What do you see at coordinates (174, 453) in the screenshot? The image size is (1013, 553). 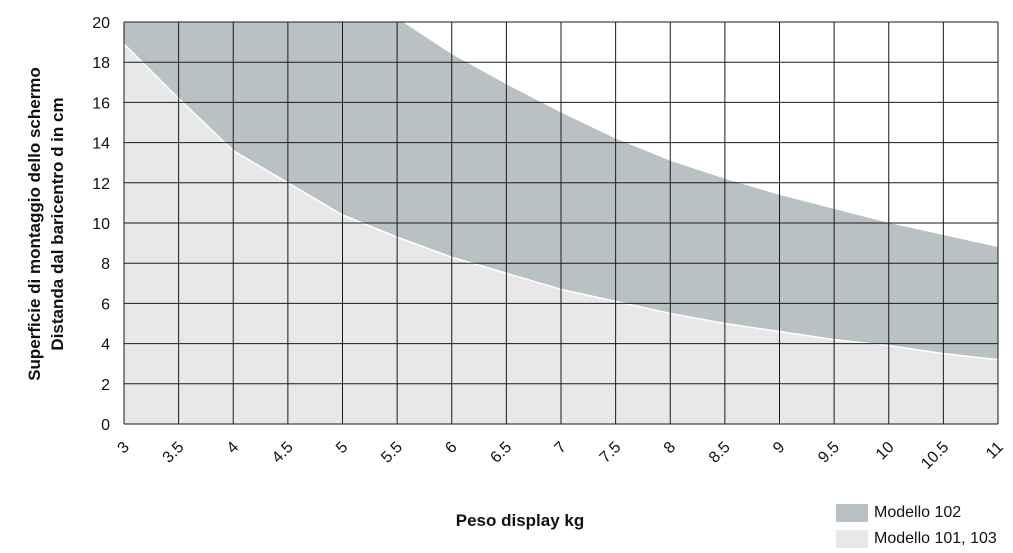 I see `x-tick-label: 3.5` at bounding box center [174, 453].